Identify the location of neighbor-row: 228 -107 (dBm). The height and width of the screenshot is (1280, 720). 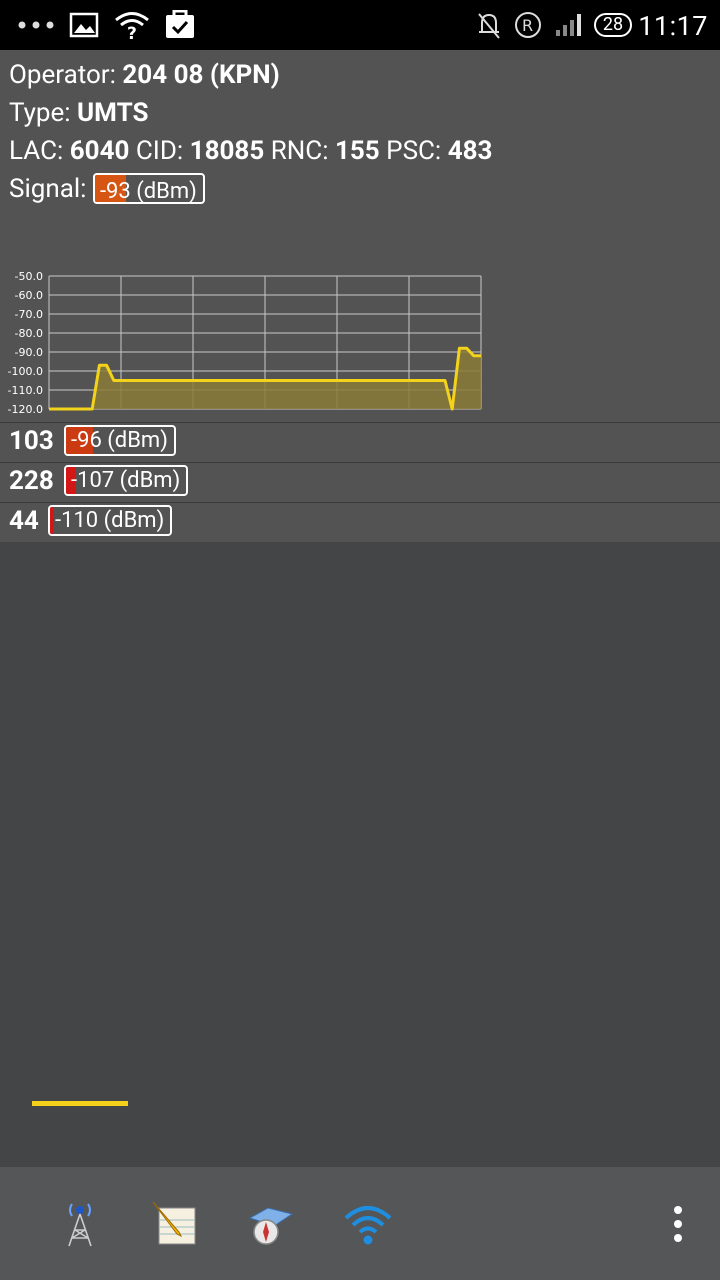
(360, 482).